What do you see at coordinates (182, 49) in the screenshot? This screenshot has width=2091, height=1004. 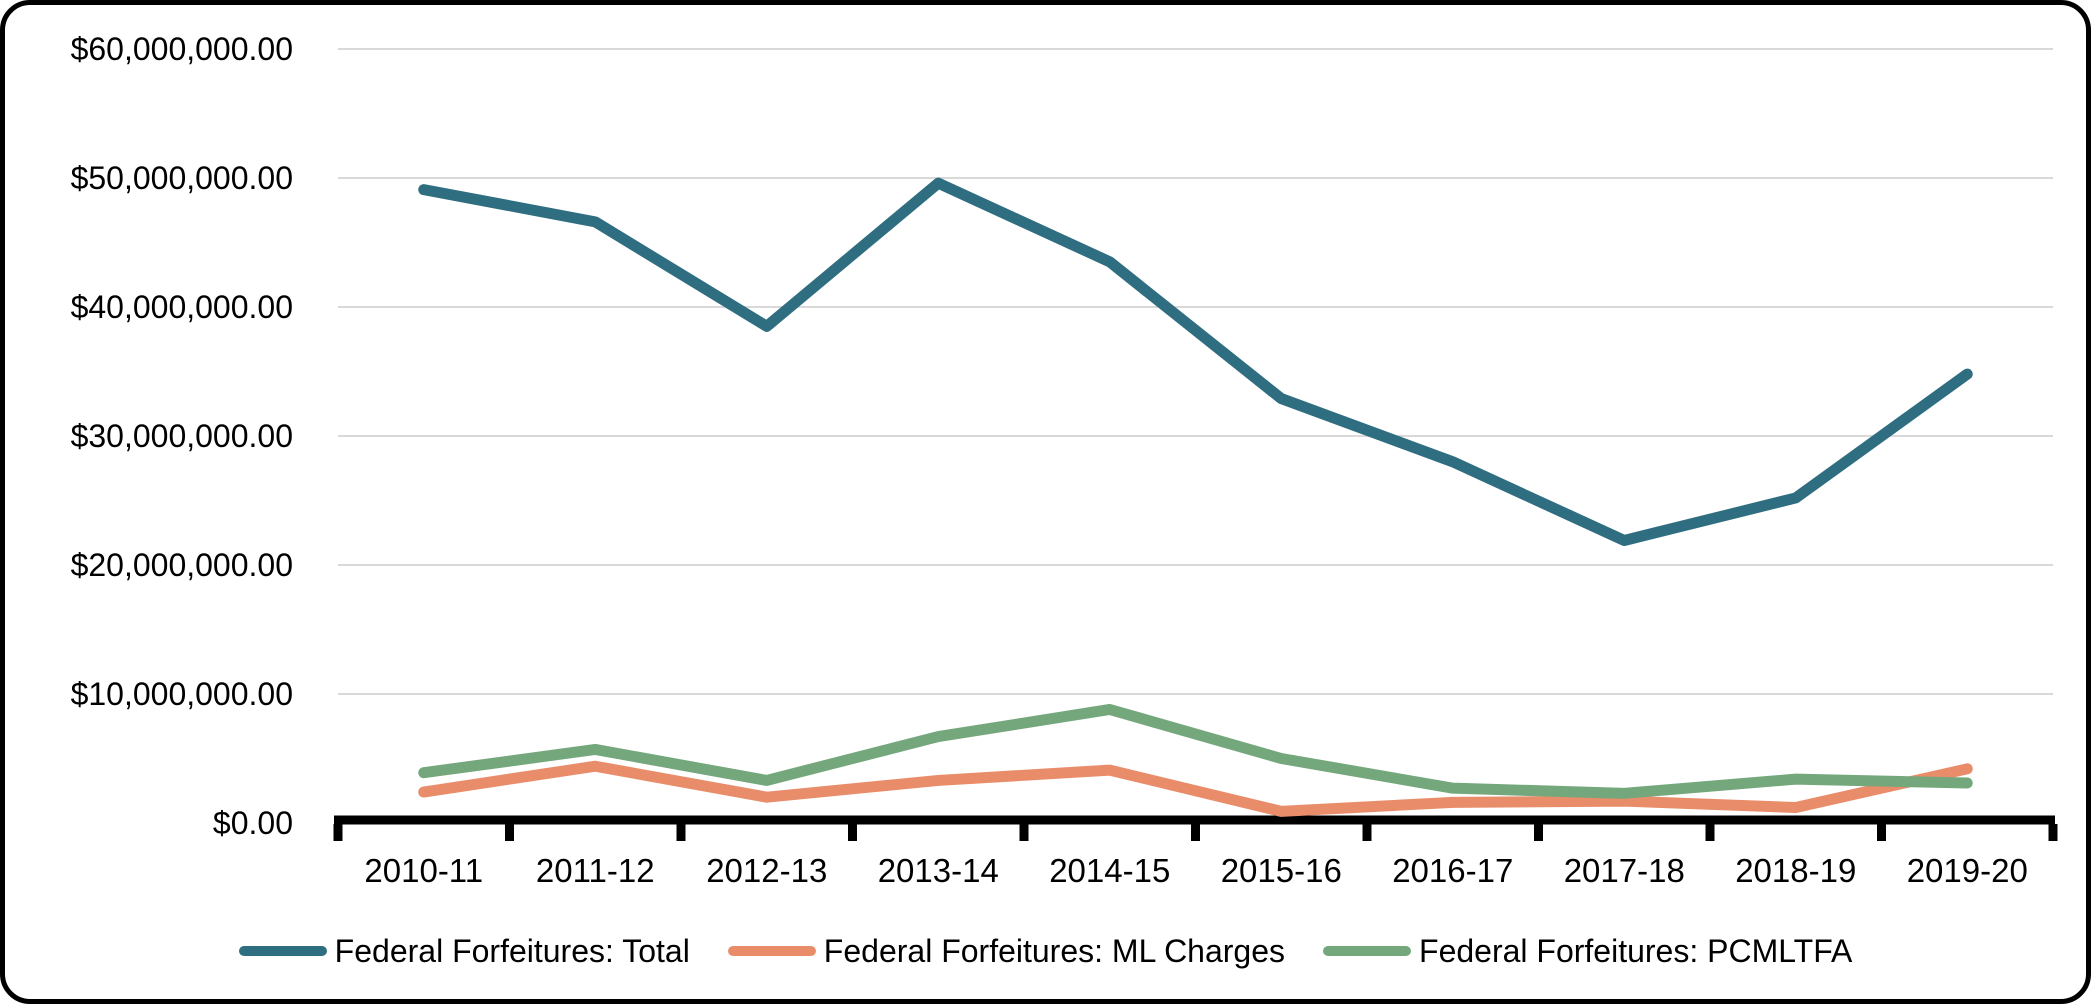 I see `y-axis-tick-label: $60,000,000.00` at bounding box center [182, 49].